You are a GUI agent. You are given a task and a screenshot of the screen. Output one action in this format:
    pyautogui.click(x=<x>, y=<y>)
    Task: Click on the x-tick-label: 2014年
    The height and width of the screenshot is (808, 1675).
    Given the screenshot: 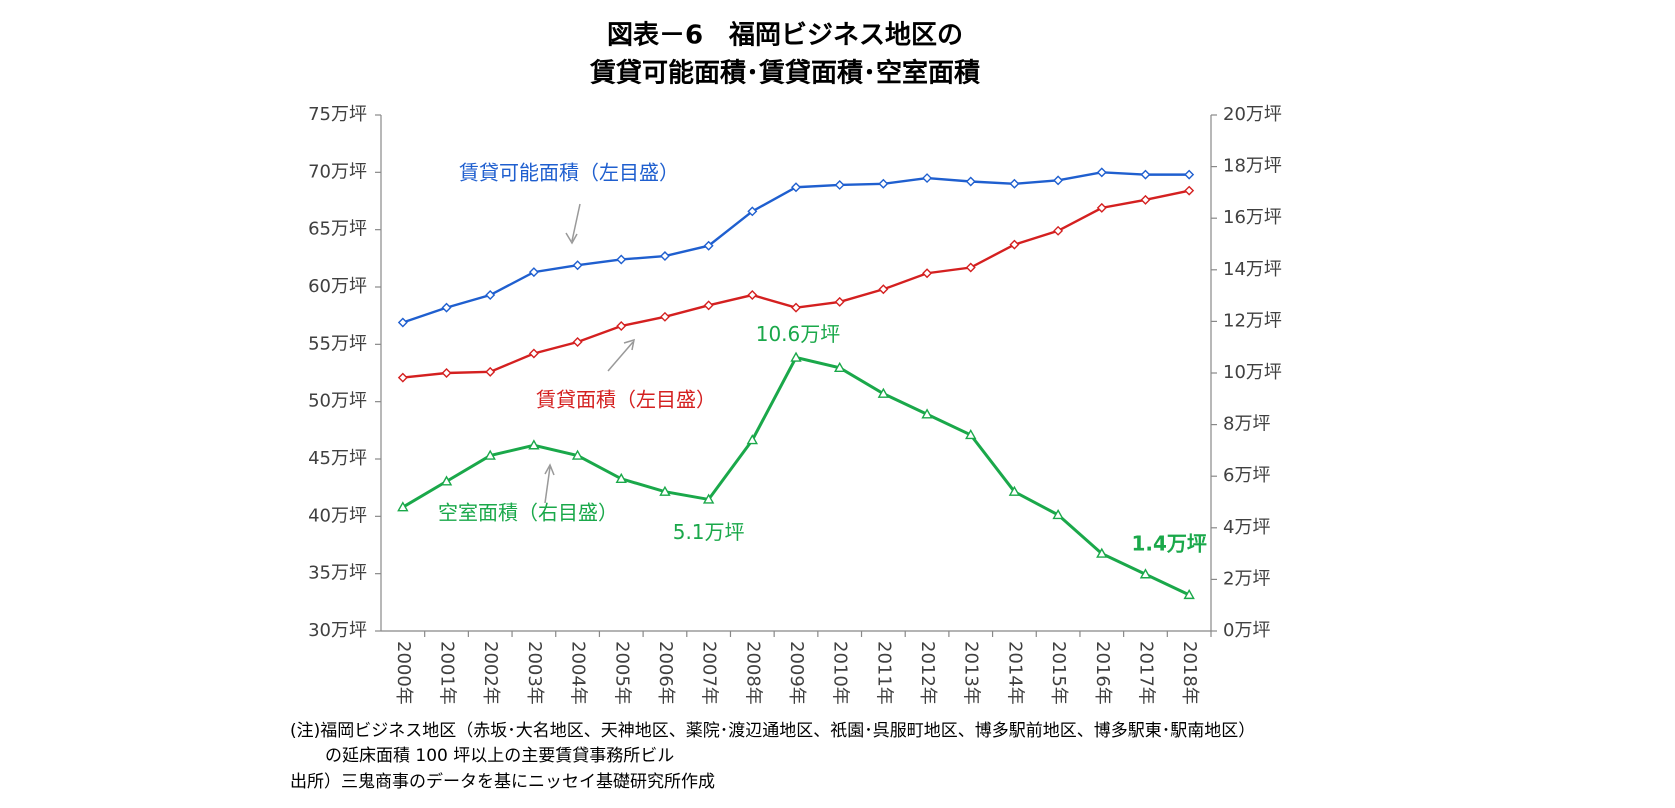 What is the action you would take?
    pyautogui.click(x=1014, y=673)
    